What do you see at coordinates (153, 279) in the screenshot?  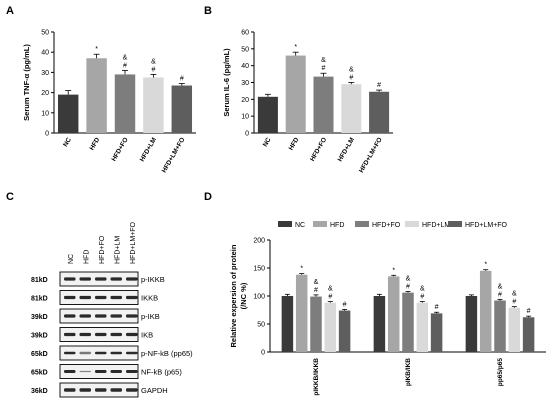 I see `protein-label: p-IKKB` at bounding box center [153, 279].